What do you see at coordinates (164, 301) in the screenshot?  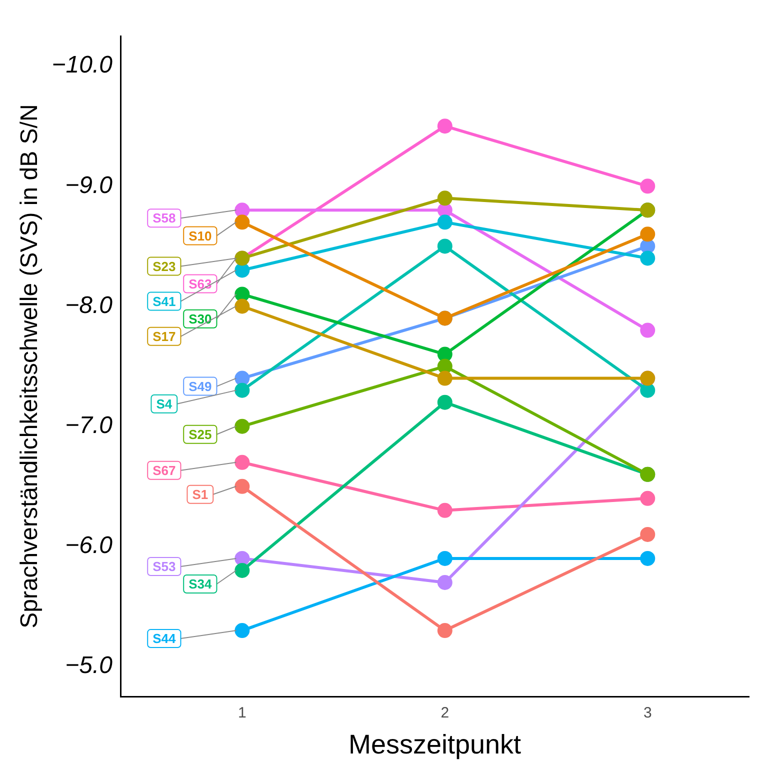 I see `text: S41` at bounding box center [164, 301].